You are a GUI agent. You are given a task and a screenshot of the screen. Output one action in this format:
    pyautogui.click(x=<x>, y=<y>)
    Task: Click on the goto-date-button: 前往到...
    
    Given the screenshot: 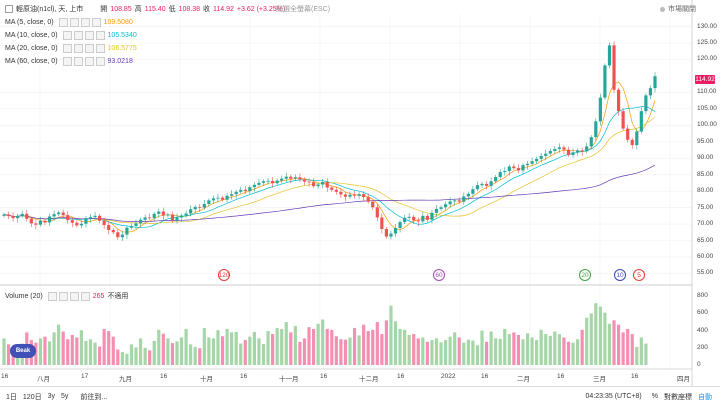 What is the action you would take?
    pyautogui.click(x=94, y=397)
    